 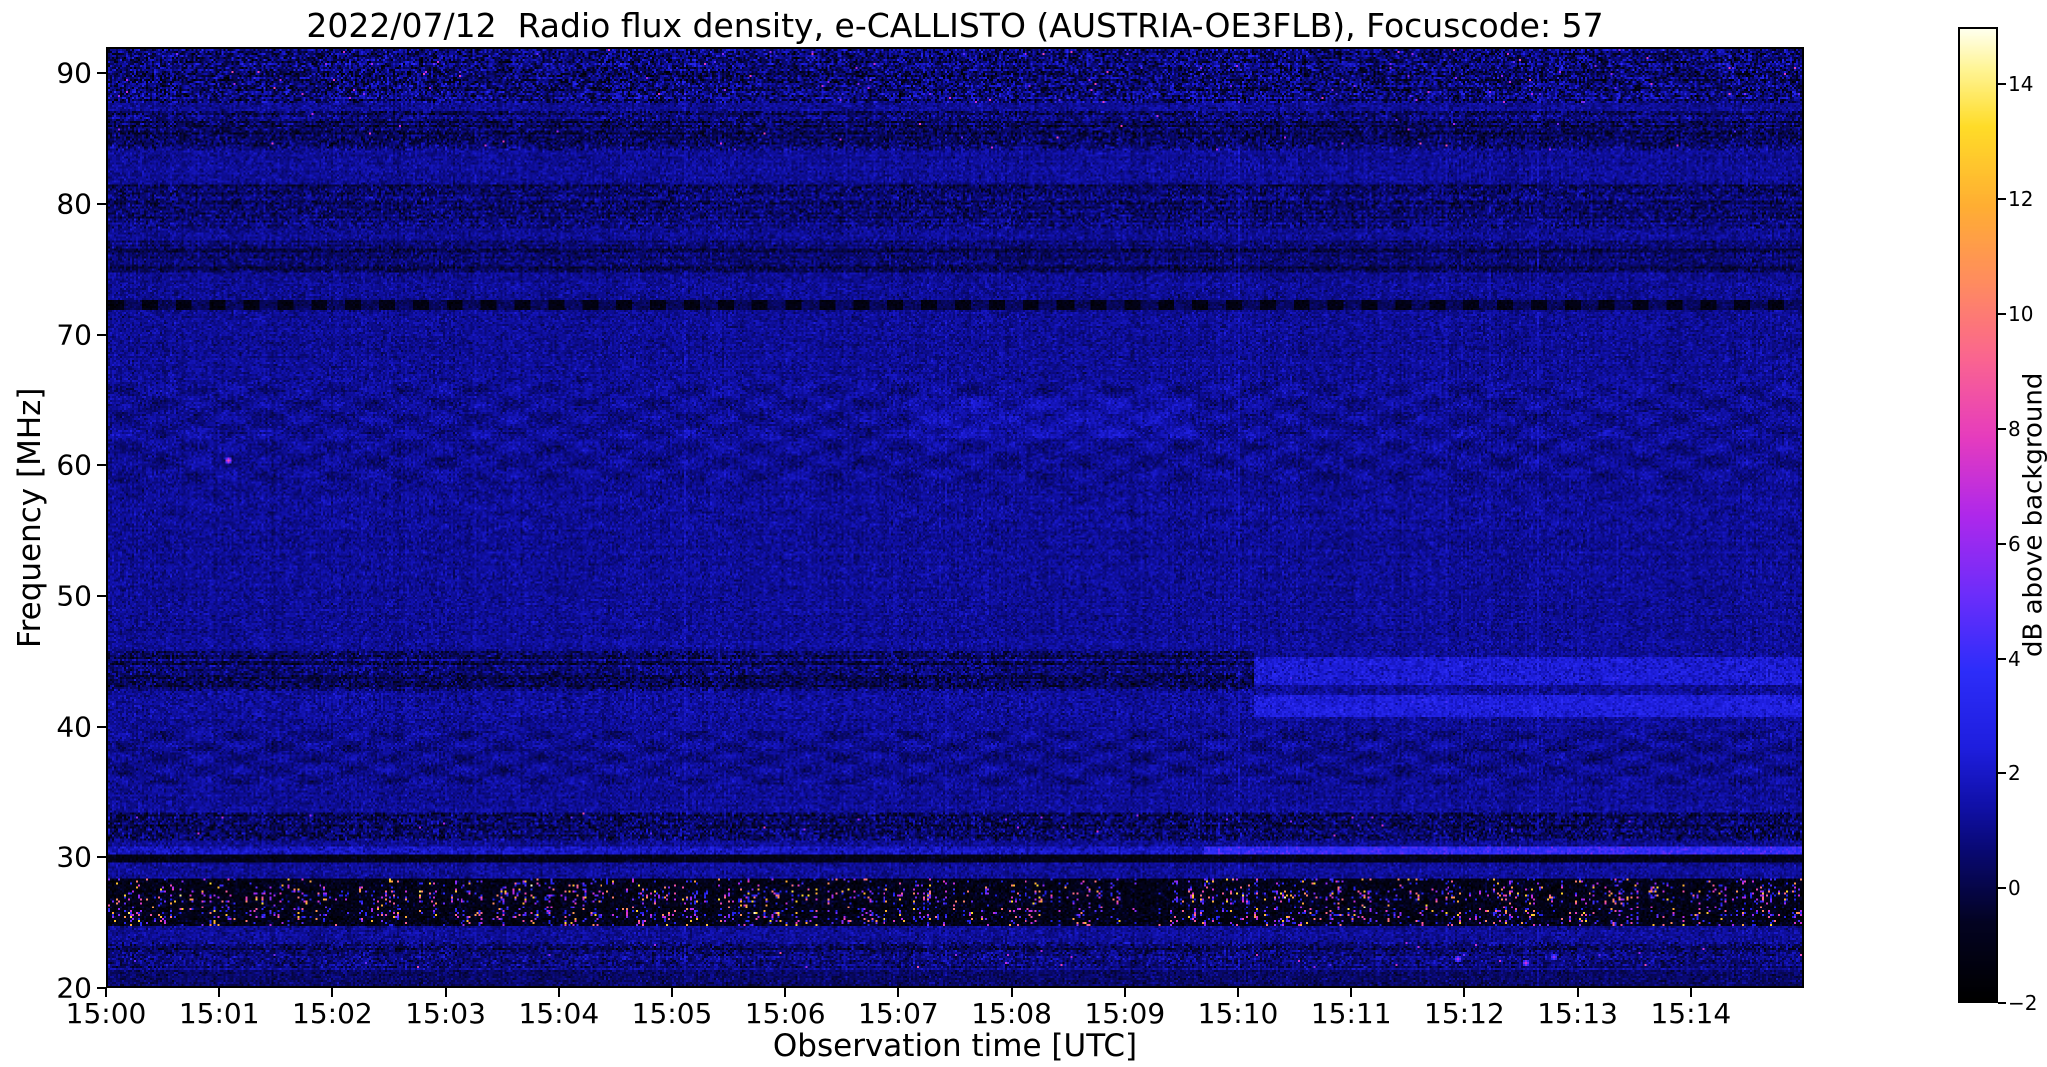 I want to click on colorbar-label: dB above background, so click(x=2032, y=515).